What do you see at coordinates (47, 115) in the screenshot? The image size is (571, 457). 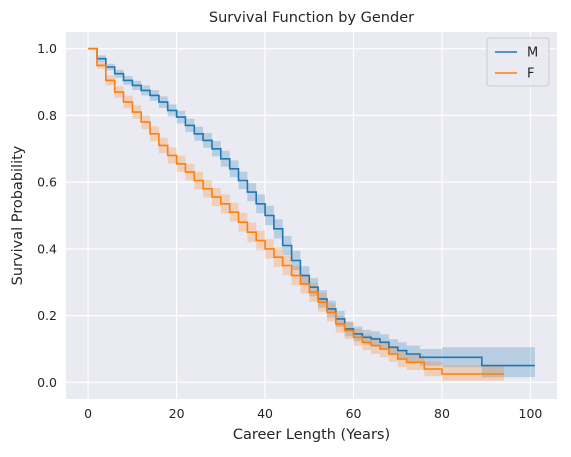 I see `y-tick-label: 0.8` at bounding box center [47, 115].